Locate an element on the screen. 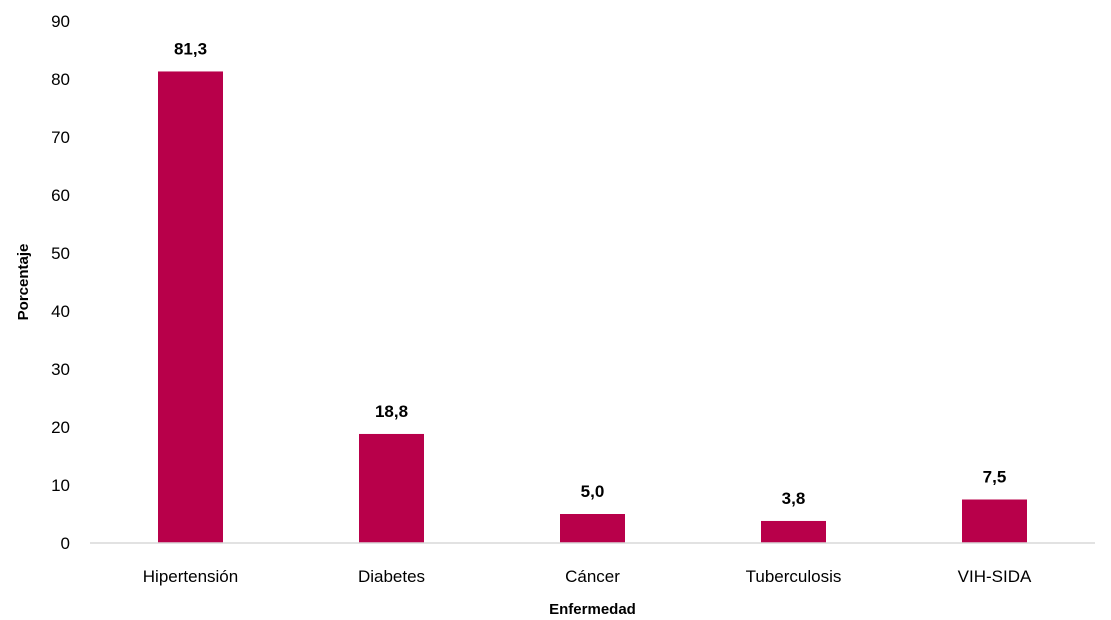  y-tick-label: 10 is located at coordinates (60, 485).